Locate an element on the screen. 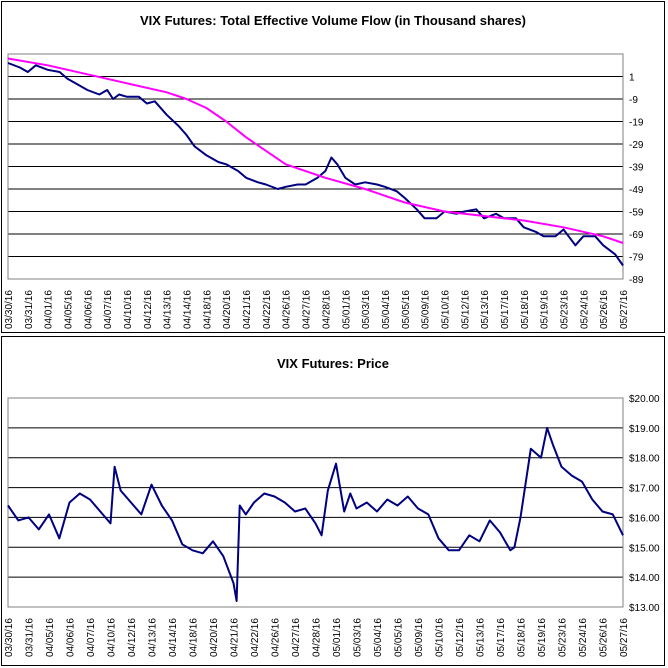 The height and width of the screenshot is (668, 668). y-tick-label: -39 is located at coordinates (636, 168).